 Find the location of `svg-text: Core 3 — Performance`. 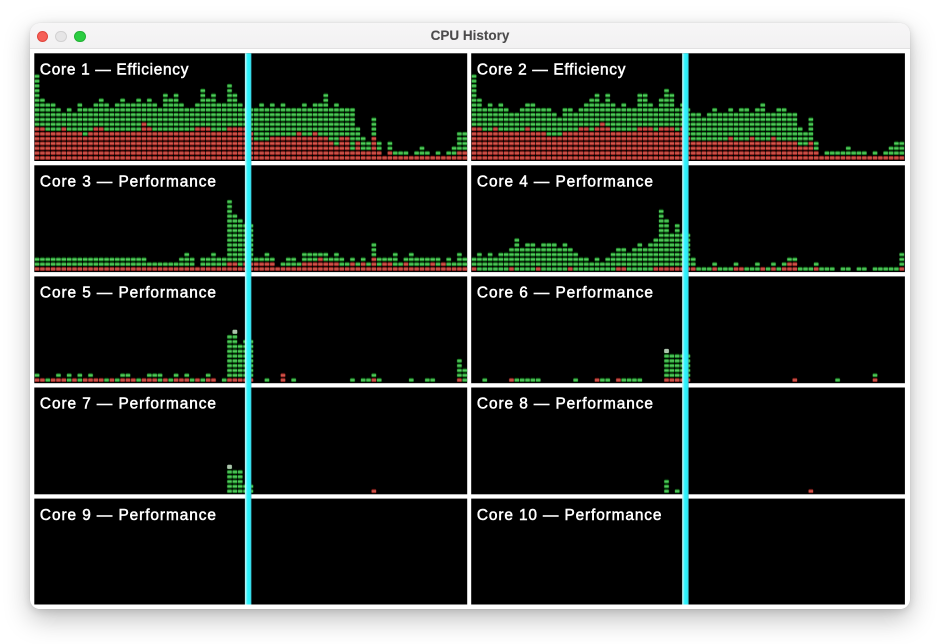

svg-text: Core 3 — Performance is located at coordinates (128, 182).